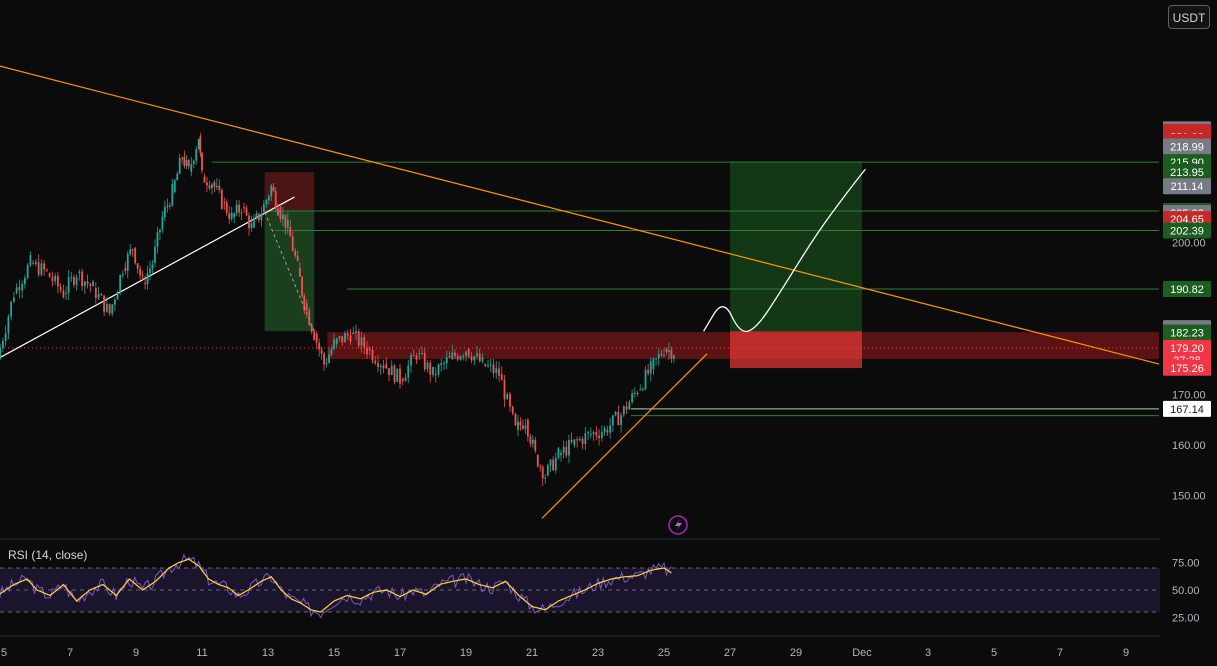 The image size is (1217, 666). I want to click on time-tick-label: 19, so click(466, 653).